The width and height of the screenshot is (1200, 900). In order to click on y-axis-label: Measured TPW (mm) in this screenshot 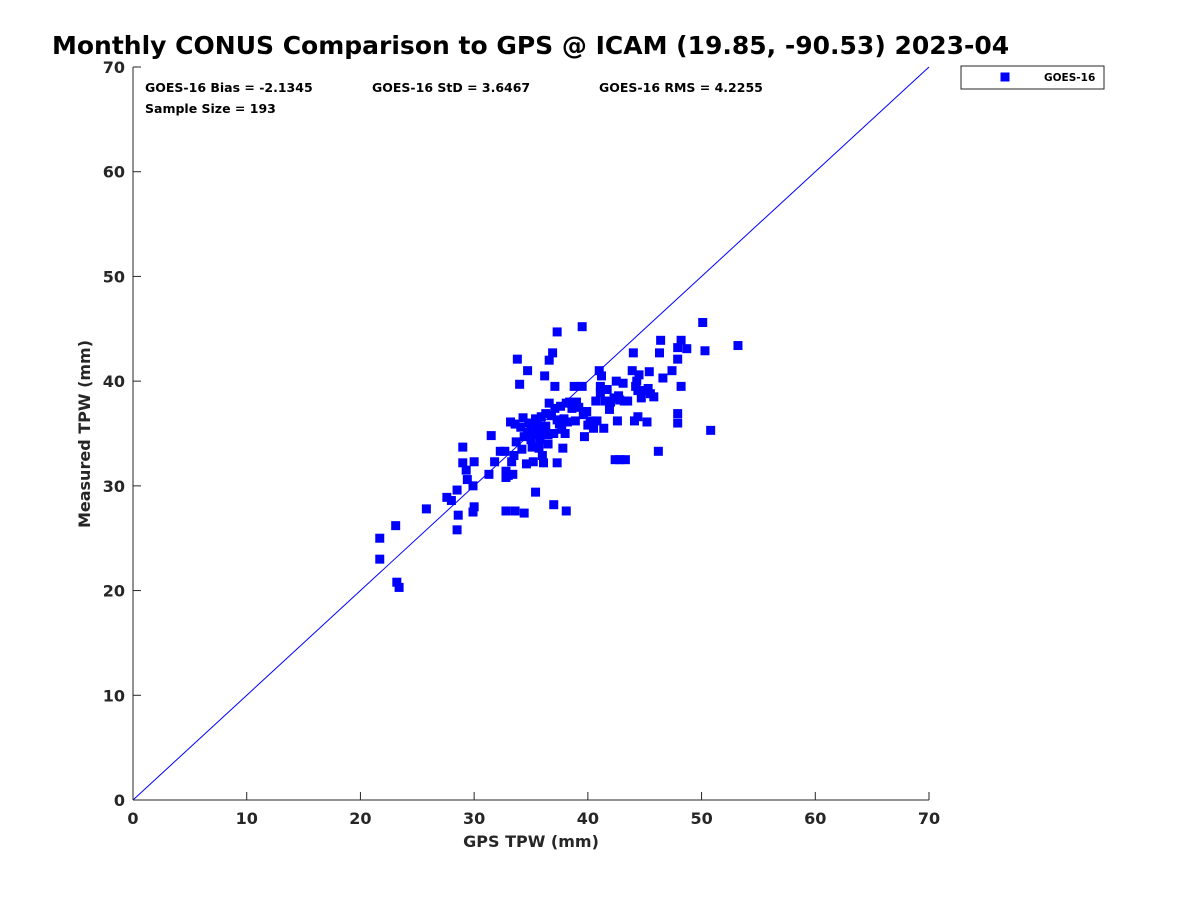, I will do `click(84, 434)`.